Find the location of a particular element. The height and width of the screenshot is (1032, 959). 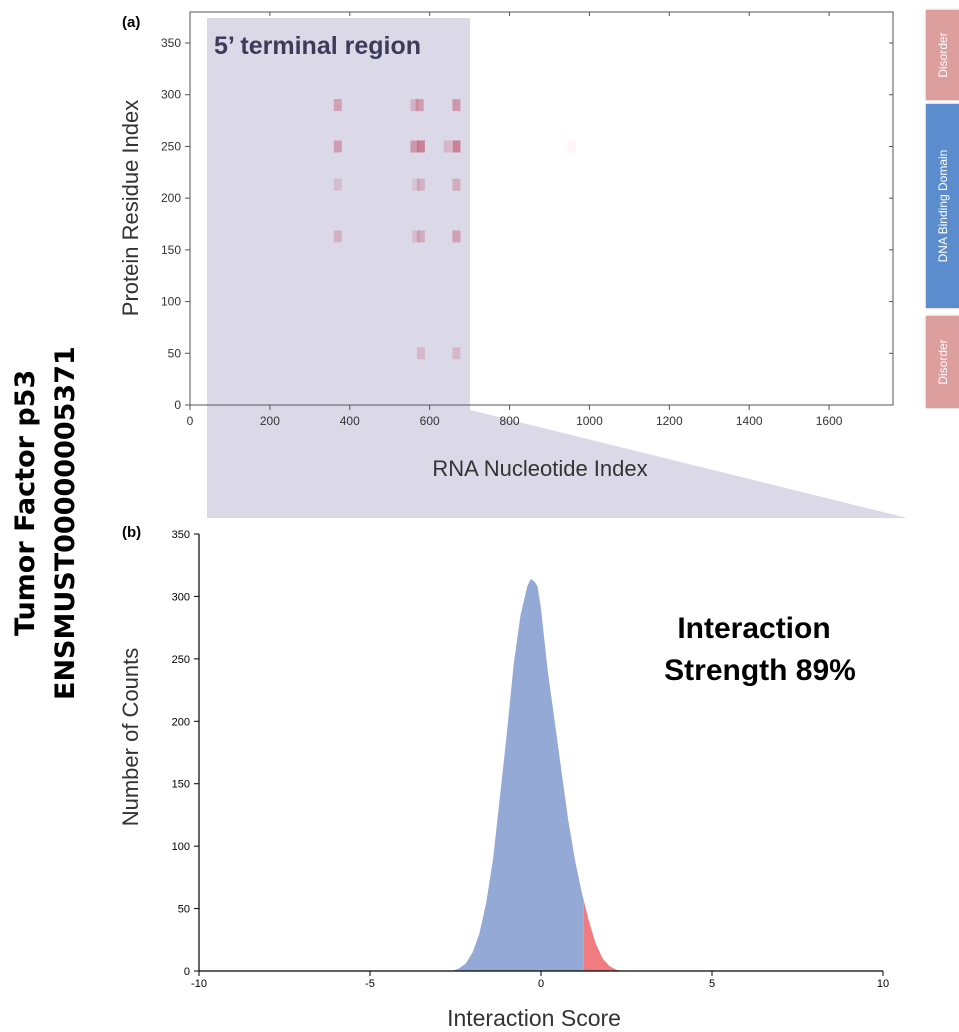

x-tick-label: 600 is located at coordinates (430, 421).